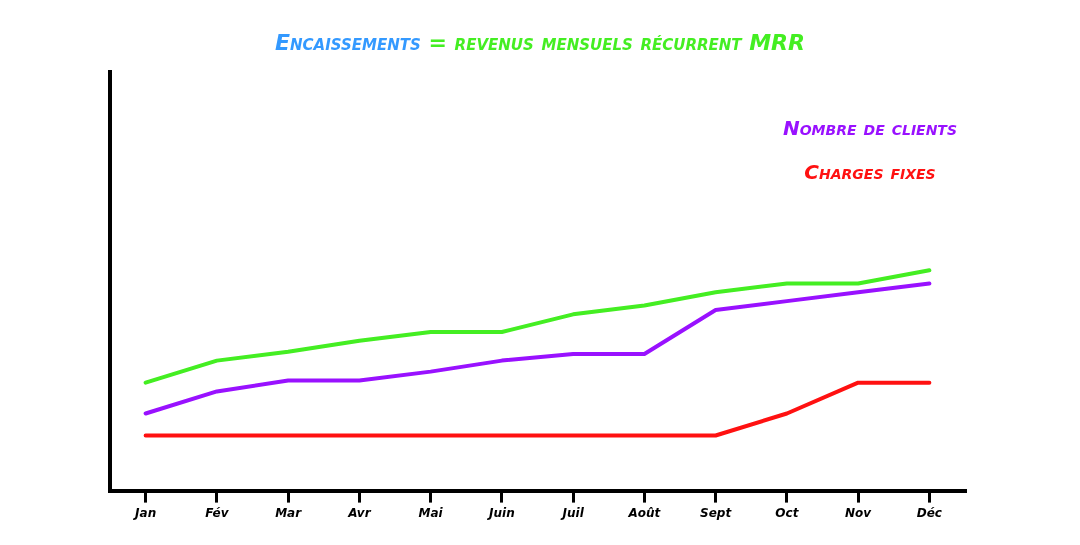 The width and height of the screenshot is (1080, 545). I want to click on x-tick-label: Août, so click(644, 512).